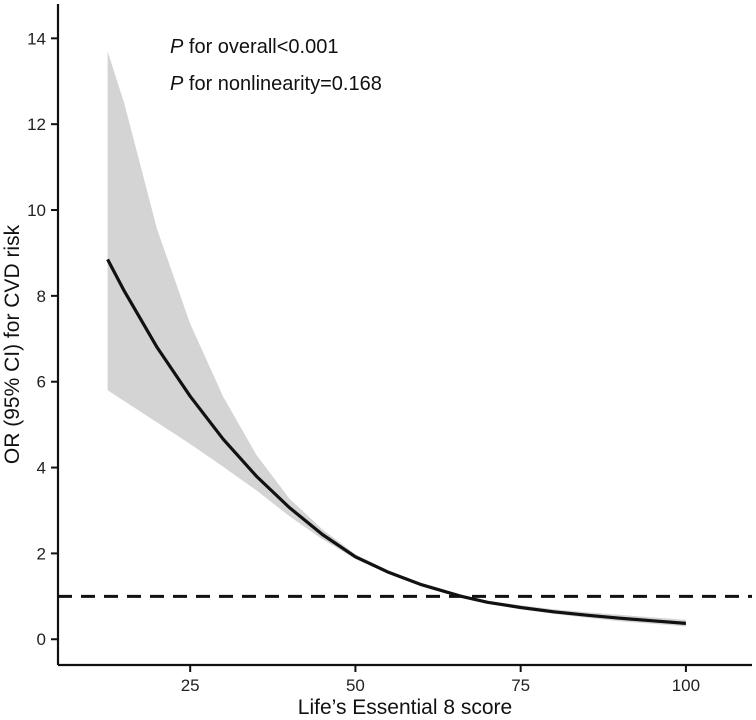  I want to click on x-axis-title: Life’s Essential 8 score, so click(405, 707).